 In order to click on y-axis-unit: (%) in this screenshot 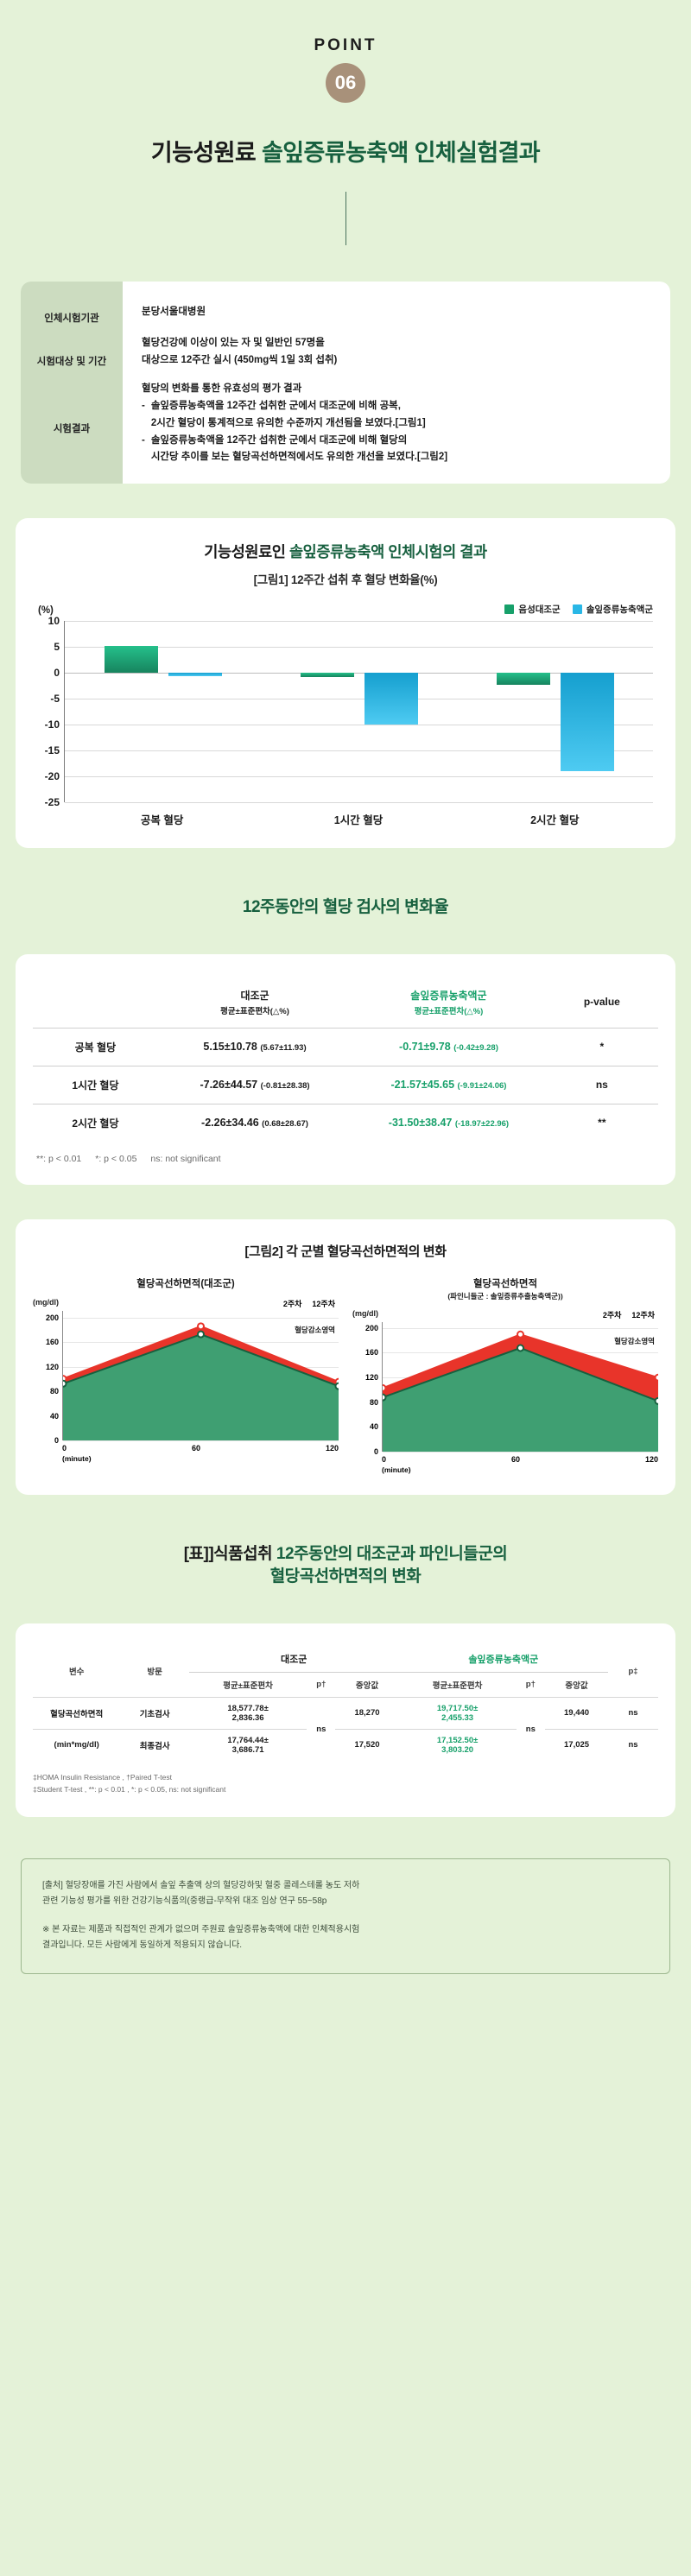, I will do `click(46, 611)`.